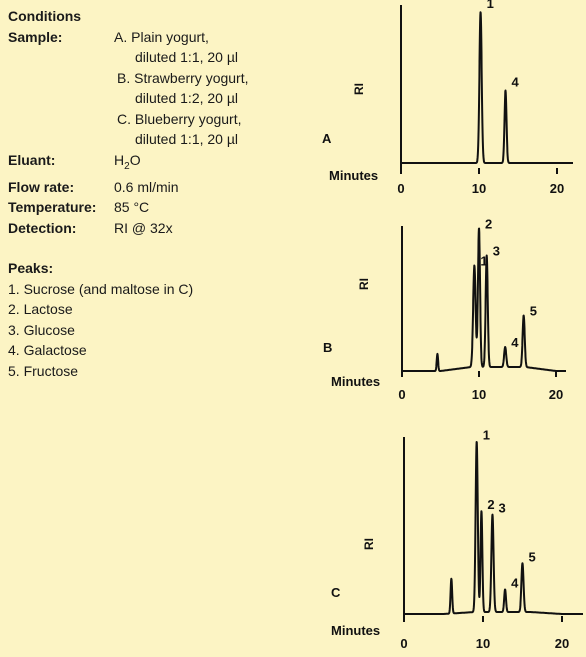  I want to click on sample-line: diluted 1:2, 20 µl, so click(187, 98).